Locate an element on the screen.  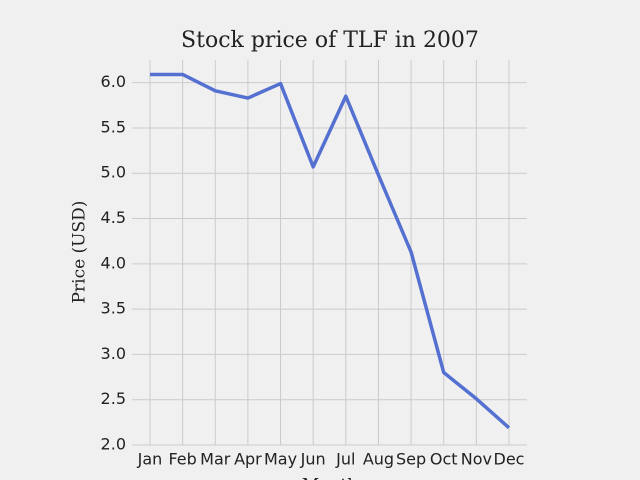
x-tick-label: Jul is located at coordinates (345, 459).